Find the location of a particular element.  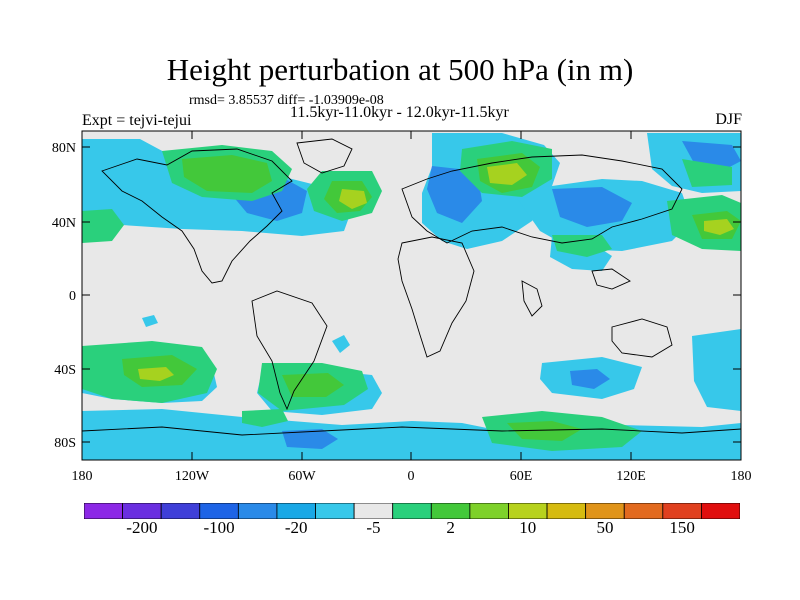

lon-tick-60w: 60W is located at coordinates (302, 476).